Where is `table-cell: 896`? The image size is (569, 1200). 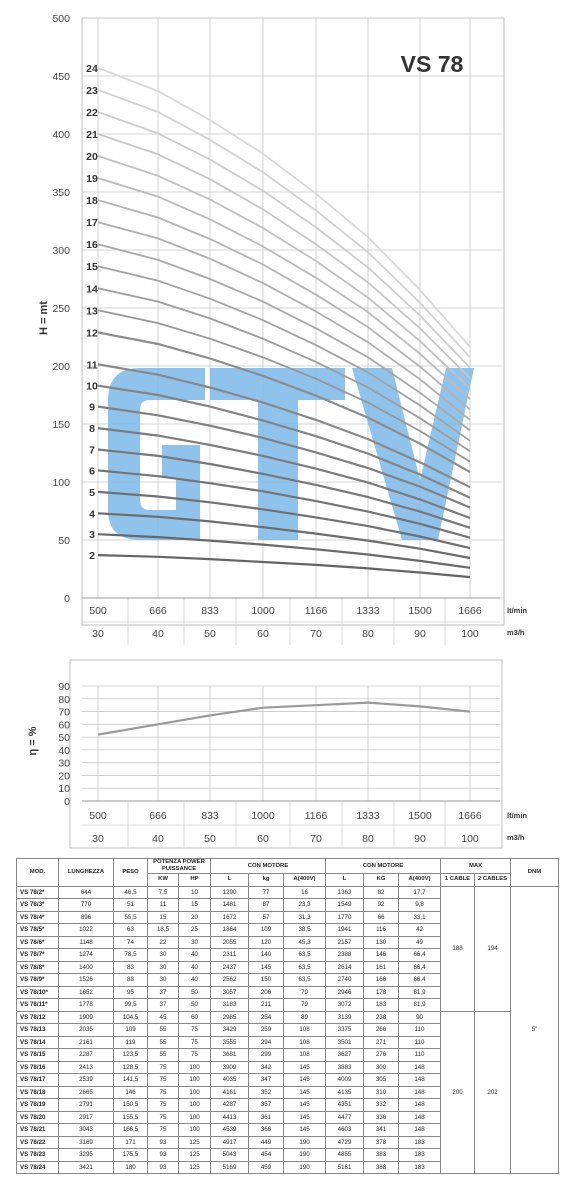 table-cell: 896 is located at coordinates (86, 917).